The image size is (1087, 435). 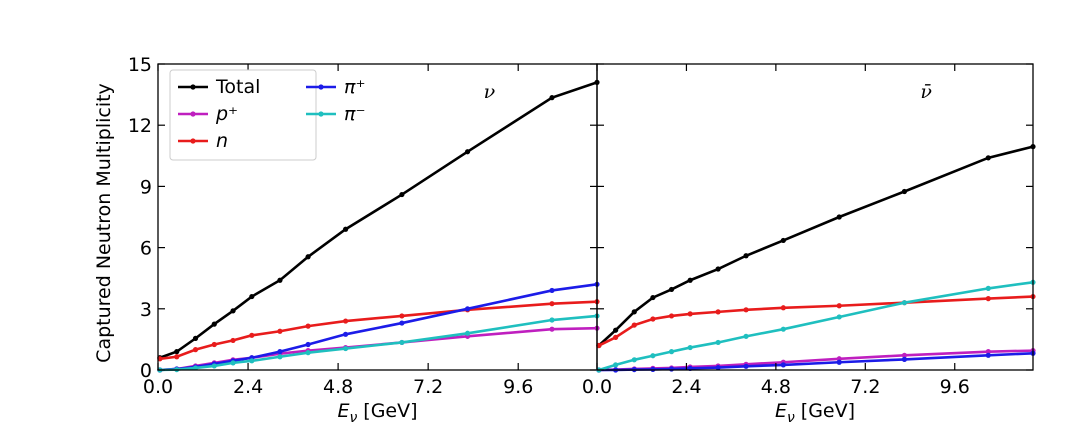 I want to click on y-tick-label: 0, so click(x=146, y=371).